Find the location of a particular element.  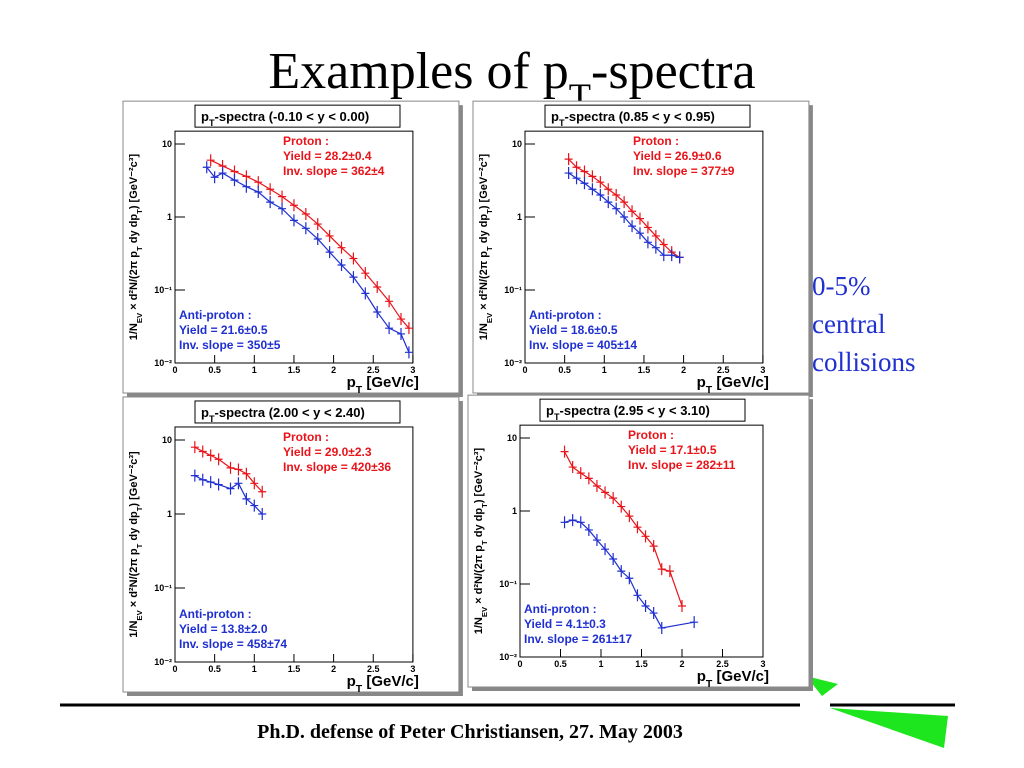

logo-shape is located at coordinates (889, 728).